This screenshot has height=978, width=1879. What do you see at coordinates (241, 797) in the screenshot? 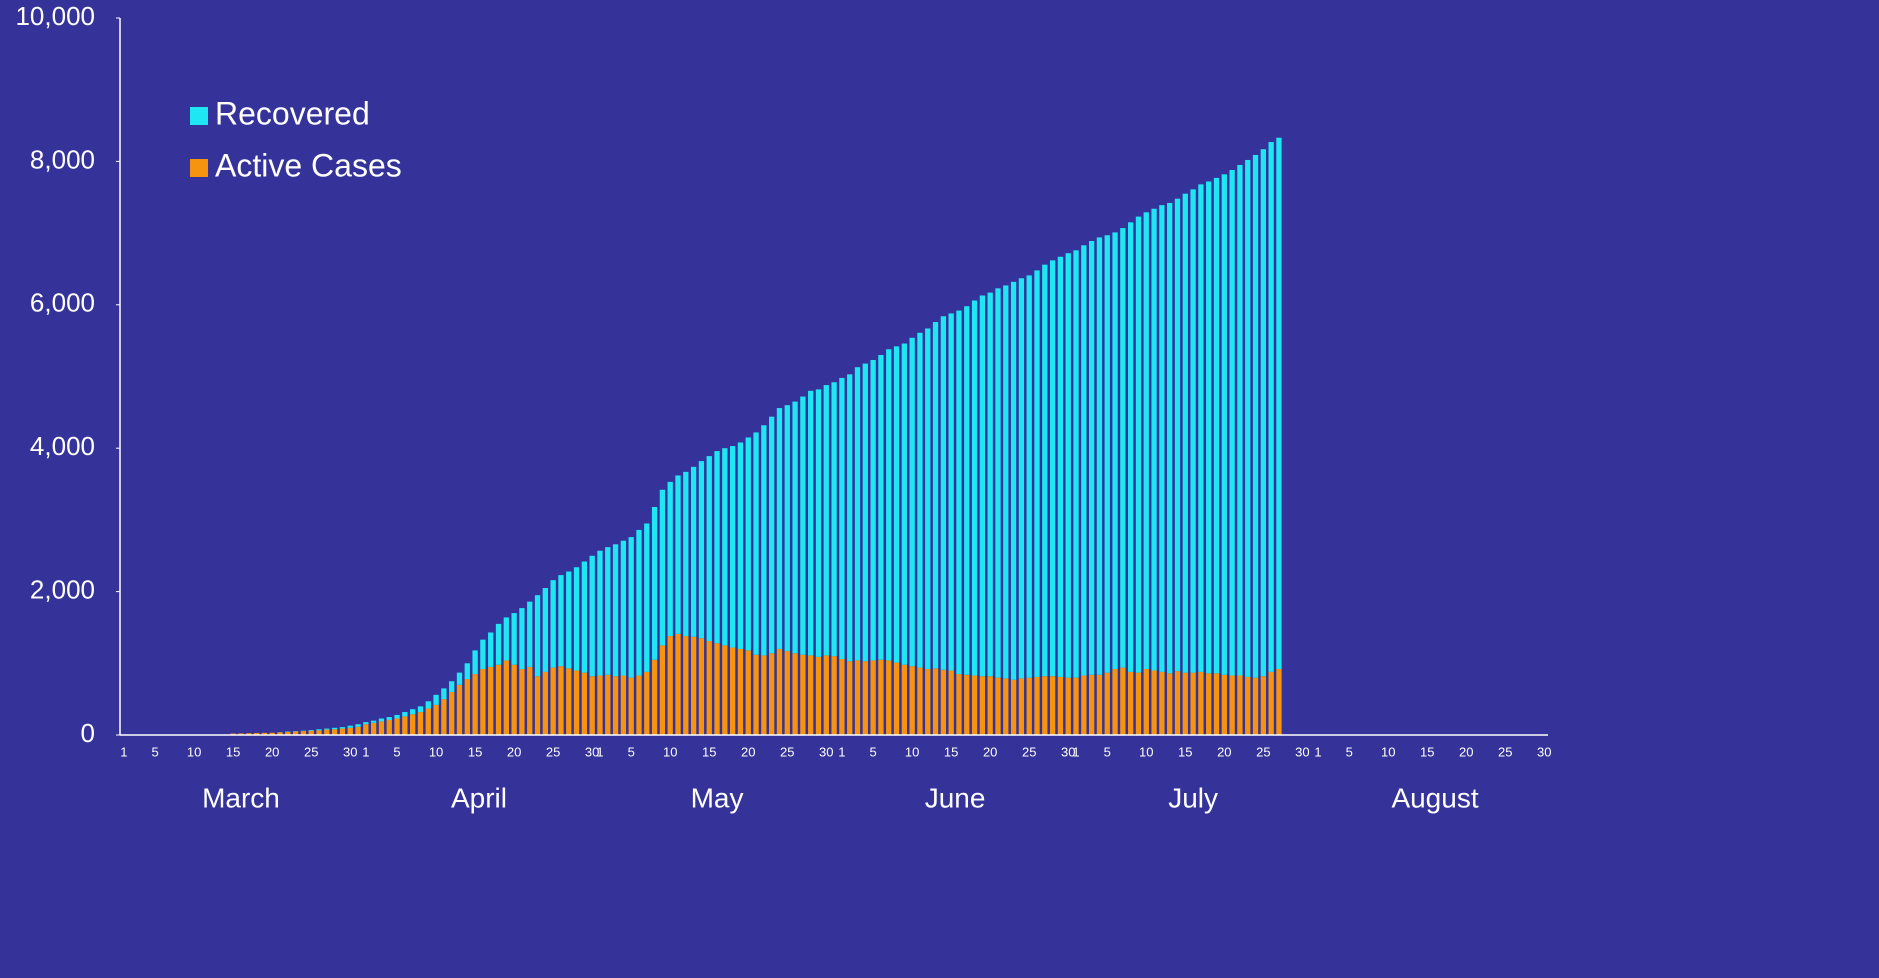
I see `month-label: March` at bounding box center [241, 797].